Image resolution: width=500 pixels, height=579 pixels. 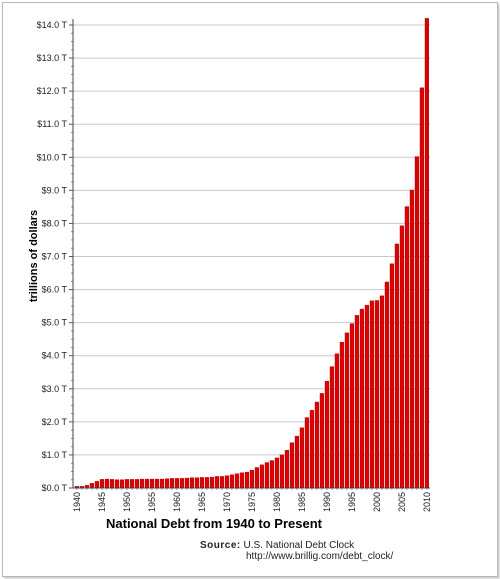 I want to click on bar-1974, so click(x=246, y=480).